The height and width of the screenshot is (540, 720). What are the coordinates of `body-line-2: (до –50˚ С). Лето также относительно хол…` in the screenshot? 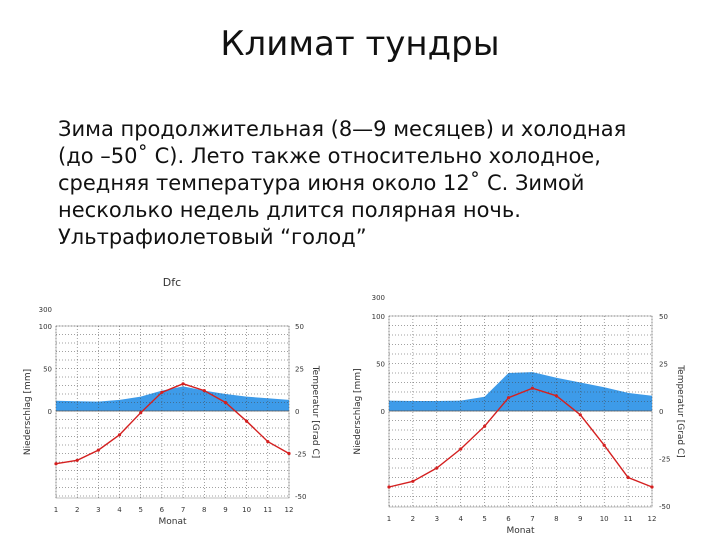 It's located at (329, 156).